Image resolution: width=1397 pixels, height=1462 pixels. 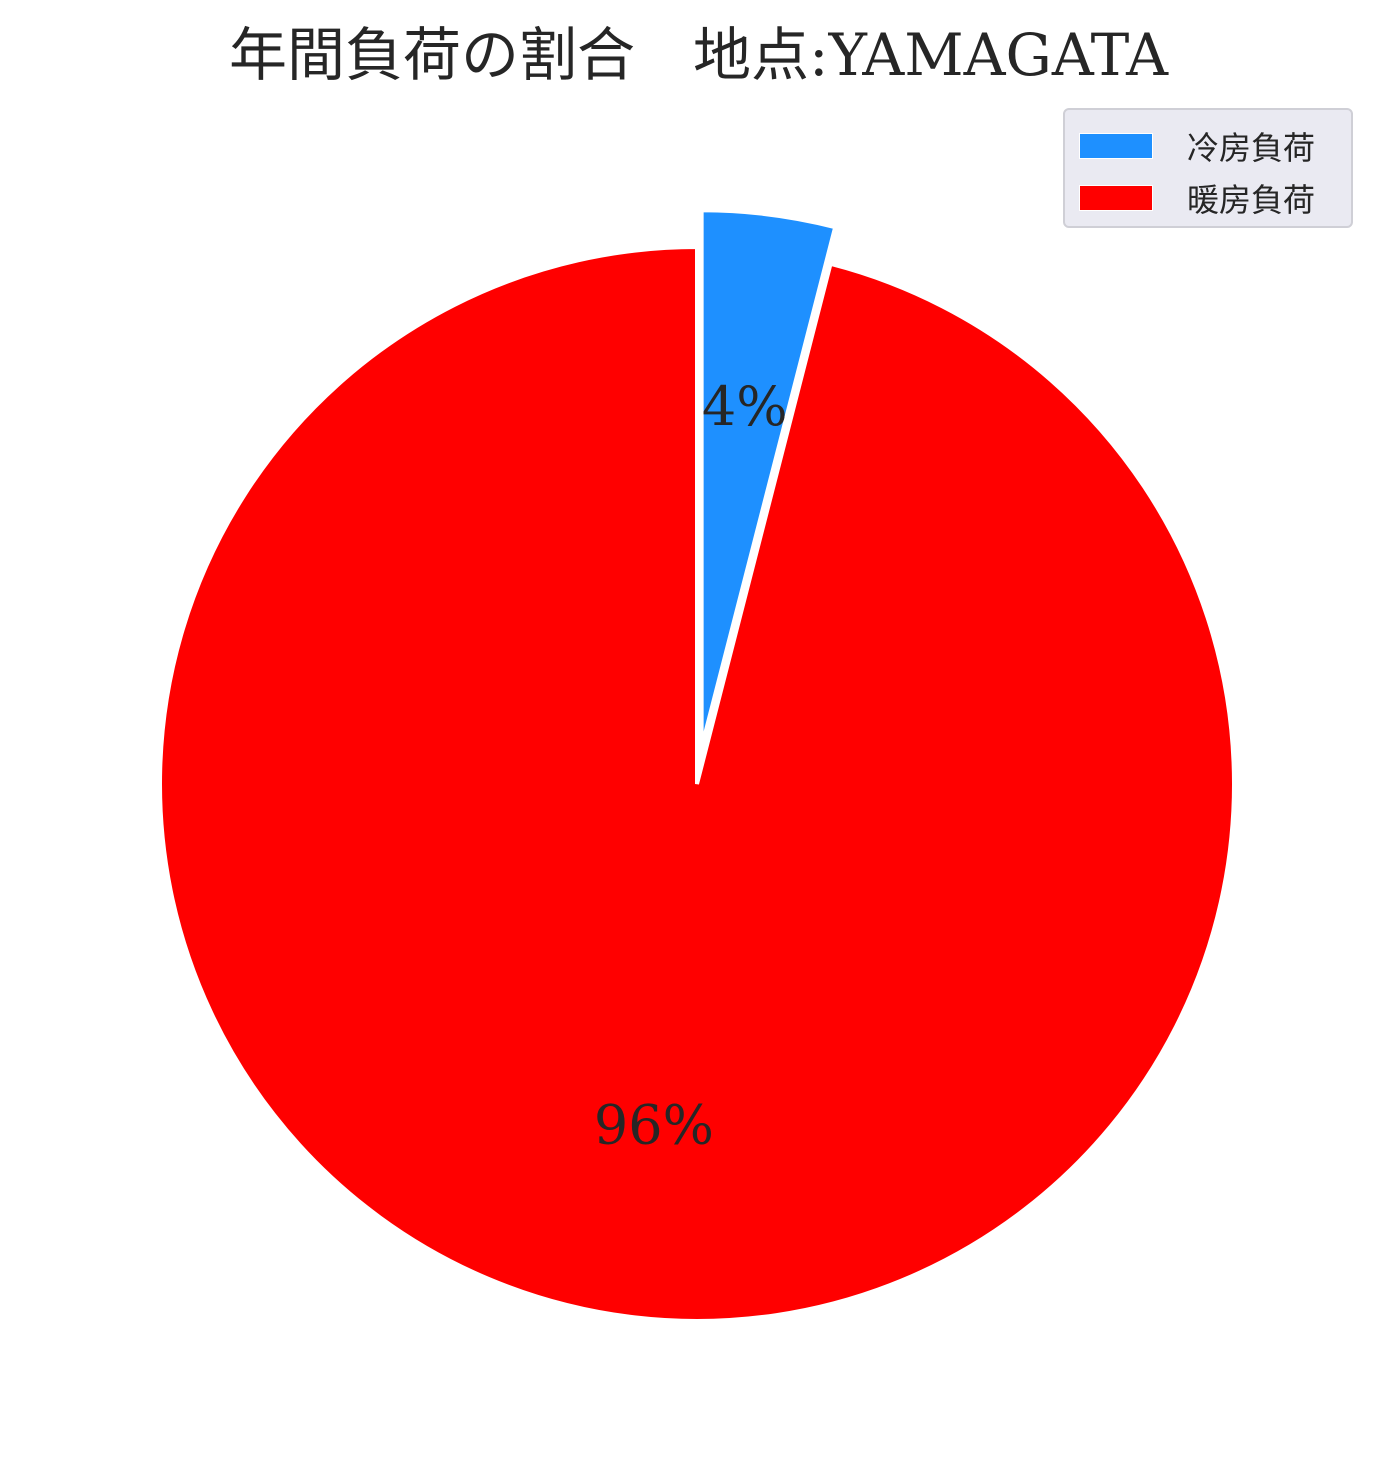 I want to click on legend: 冷房負荷 暖房負荷, so click(x=1208, y=168).